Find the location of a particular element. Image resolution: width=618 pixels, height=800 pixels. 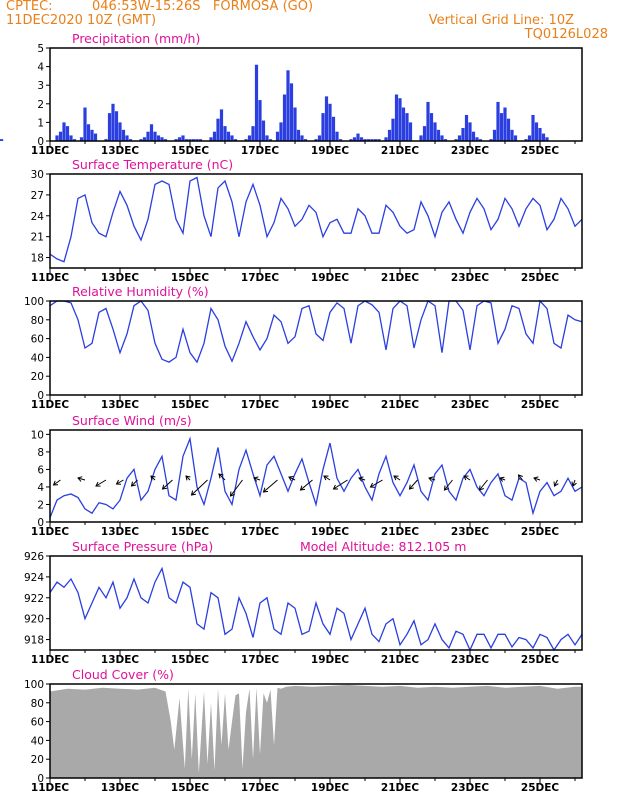

y-tick-label: 10 is located at coordinates (37, 435).